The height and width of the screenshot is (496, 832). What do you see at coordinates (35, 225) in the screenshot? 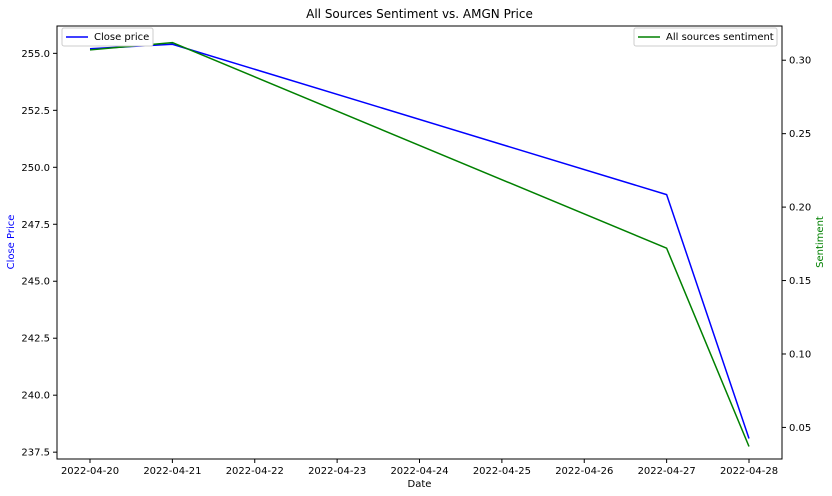
I see `left-tick-label: 247.5` at bounding box center [35, 225].